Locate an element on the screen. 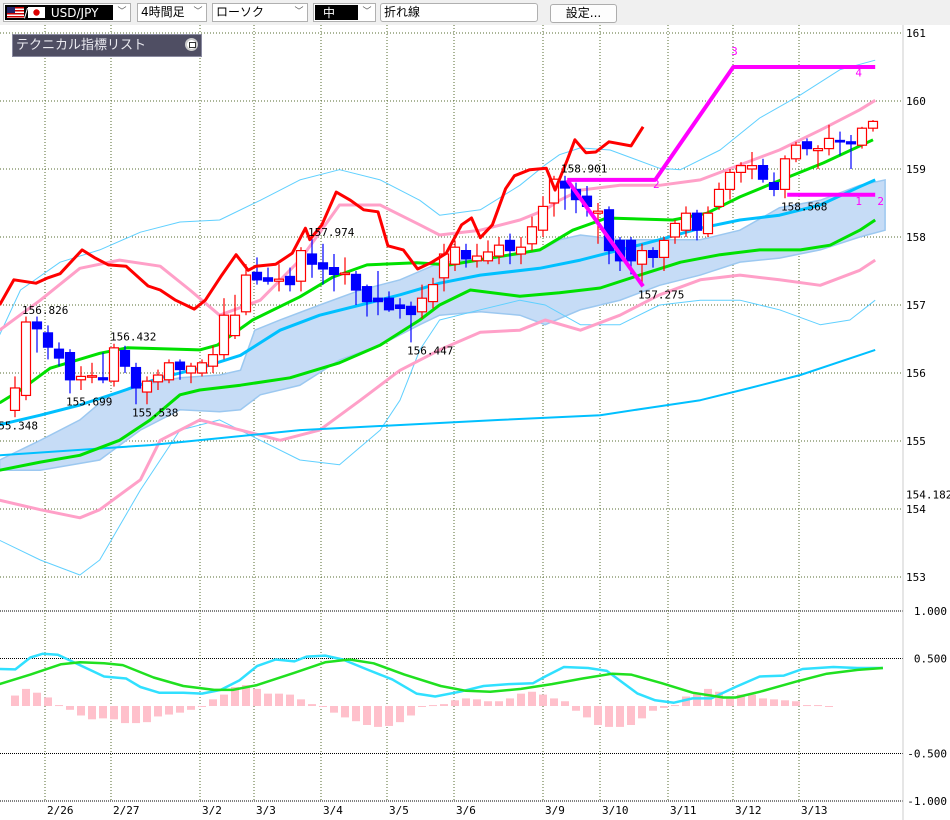 This screenshot has width=950, height=820. date-tick-label: 3/9 is located at coordinates (555, 810).